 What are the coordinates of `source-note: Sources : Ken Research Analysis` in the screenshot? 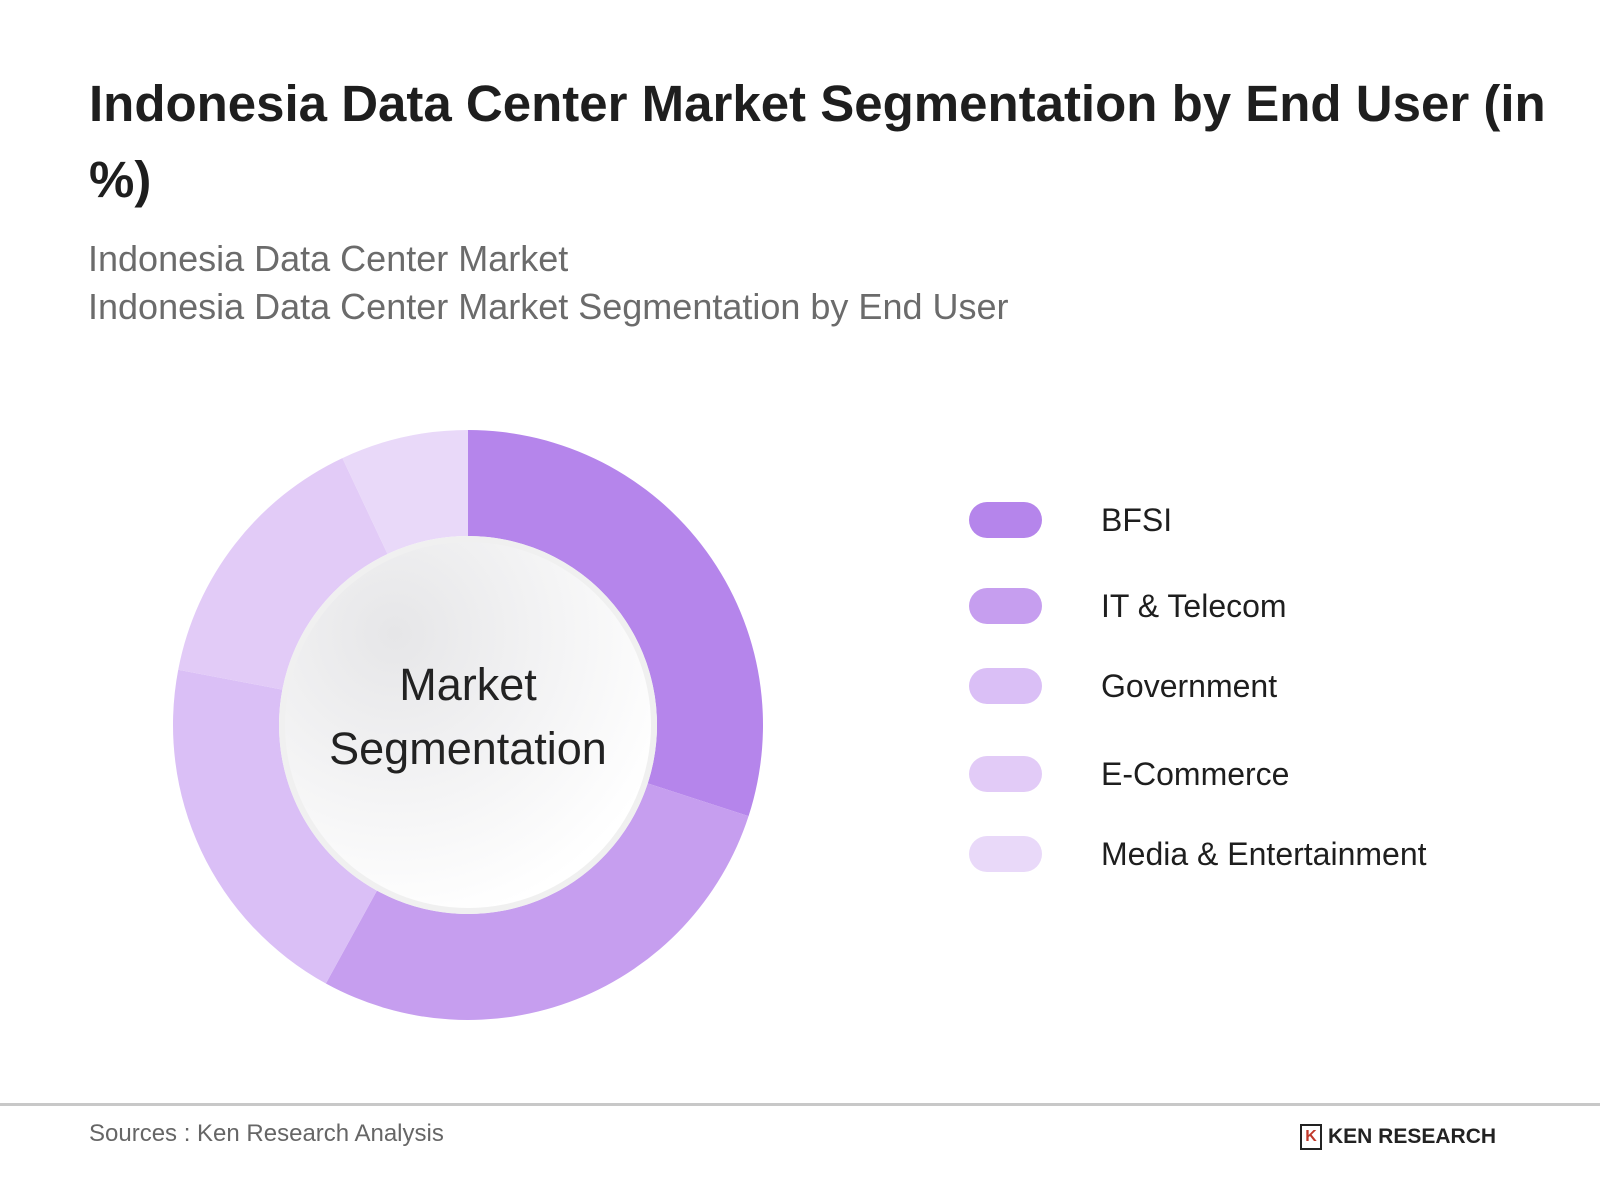 It's located at (266, 1133).